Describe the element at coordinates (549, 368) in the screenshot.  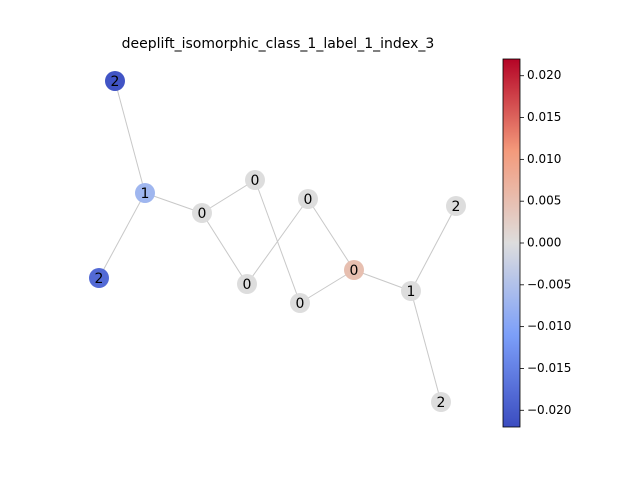
I see `colorbar-tick-label: −0.015` at that location.